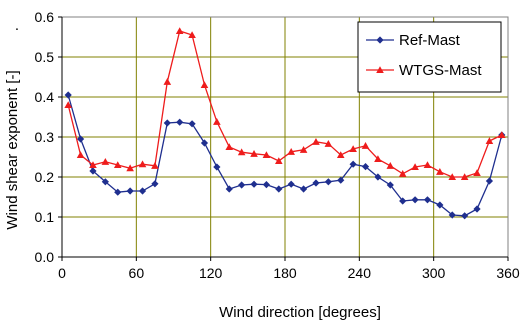 This screenshot has width=532, height=327. Describe the element at coordinates (62, 273) in the screenshot. I see `x-tick-label: 0` at that location.